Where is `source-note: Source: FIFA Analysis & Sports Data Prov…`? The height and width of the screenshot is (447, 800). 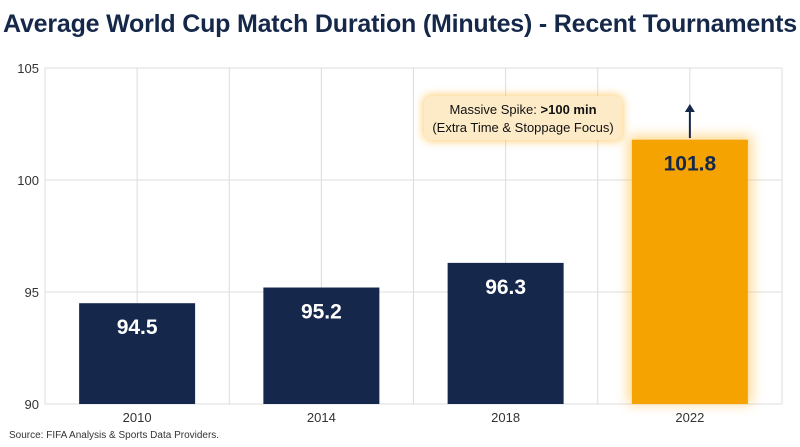
source-note: Source: FIFA Analysis & Sports Data Prov… is located at coordinates (114, 435).